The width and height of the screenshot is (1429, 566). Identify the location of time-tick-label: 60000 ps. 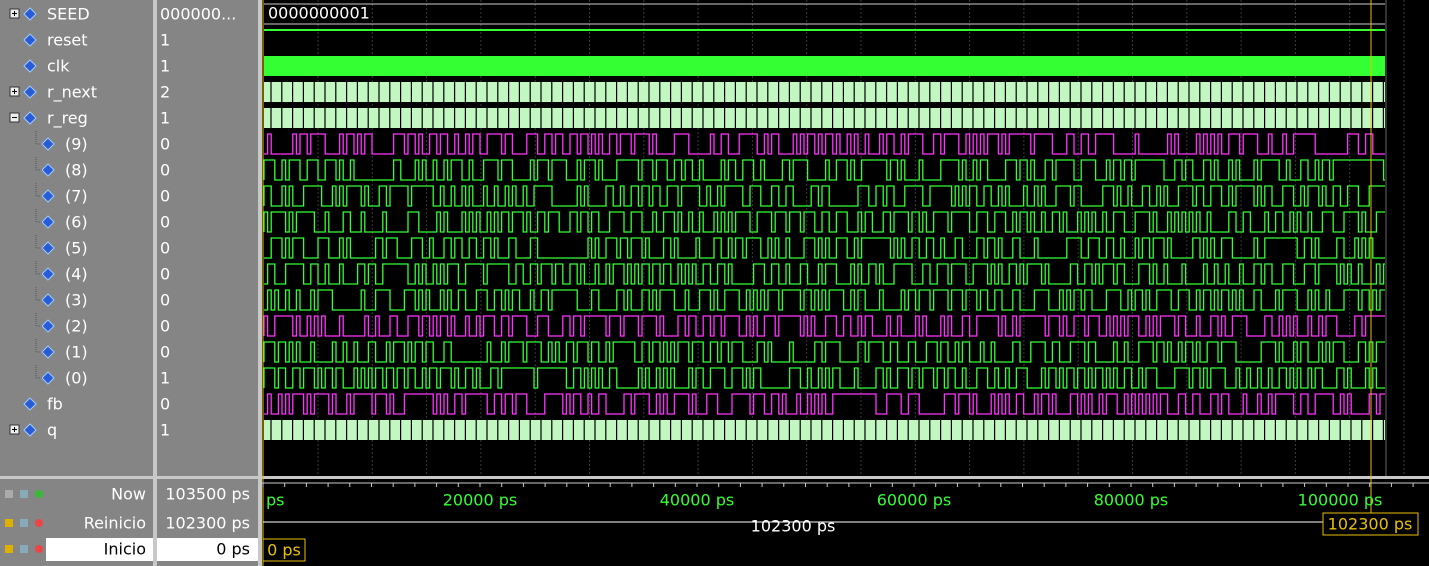
(914, 500).